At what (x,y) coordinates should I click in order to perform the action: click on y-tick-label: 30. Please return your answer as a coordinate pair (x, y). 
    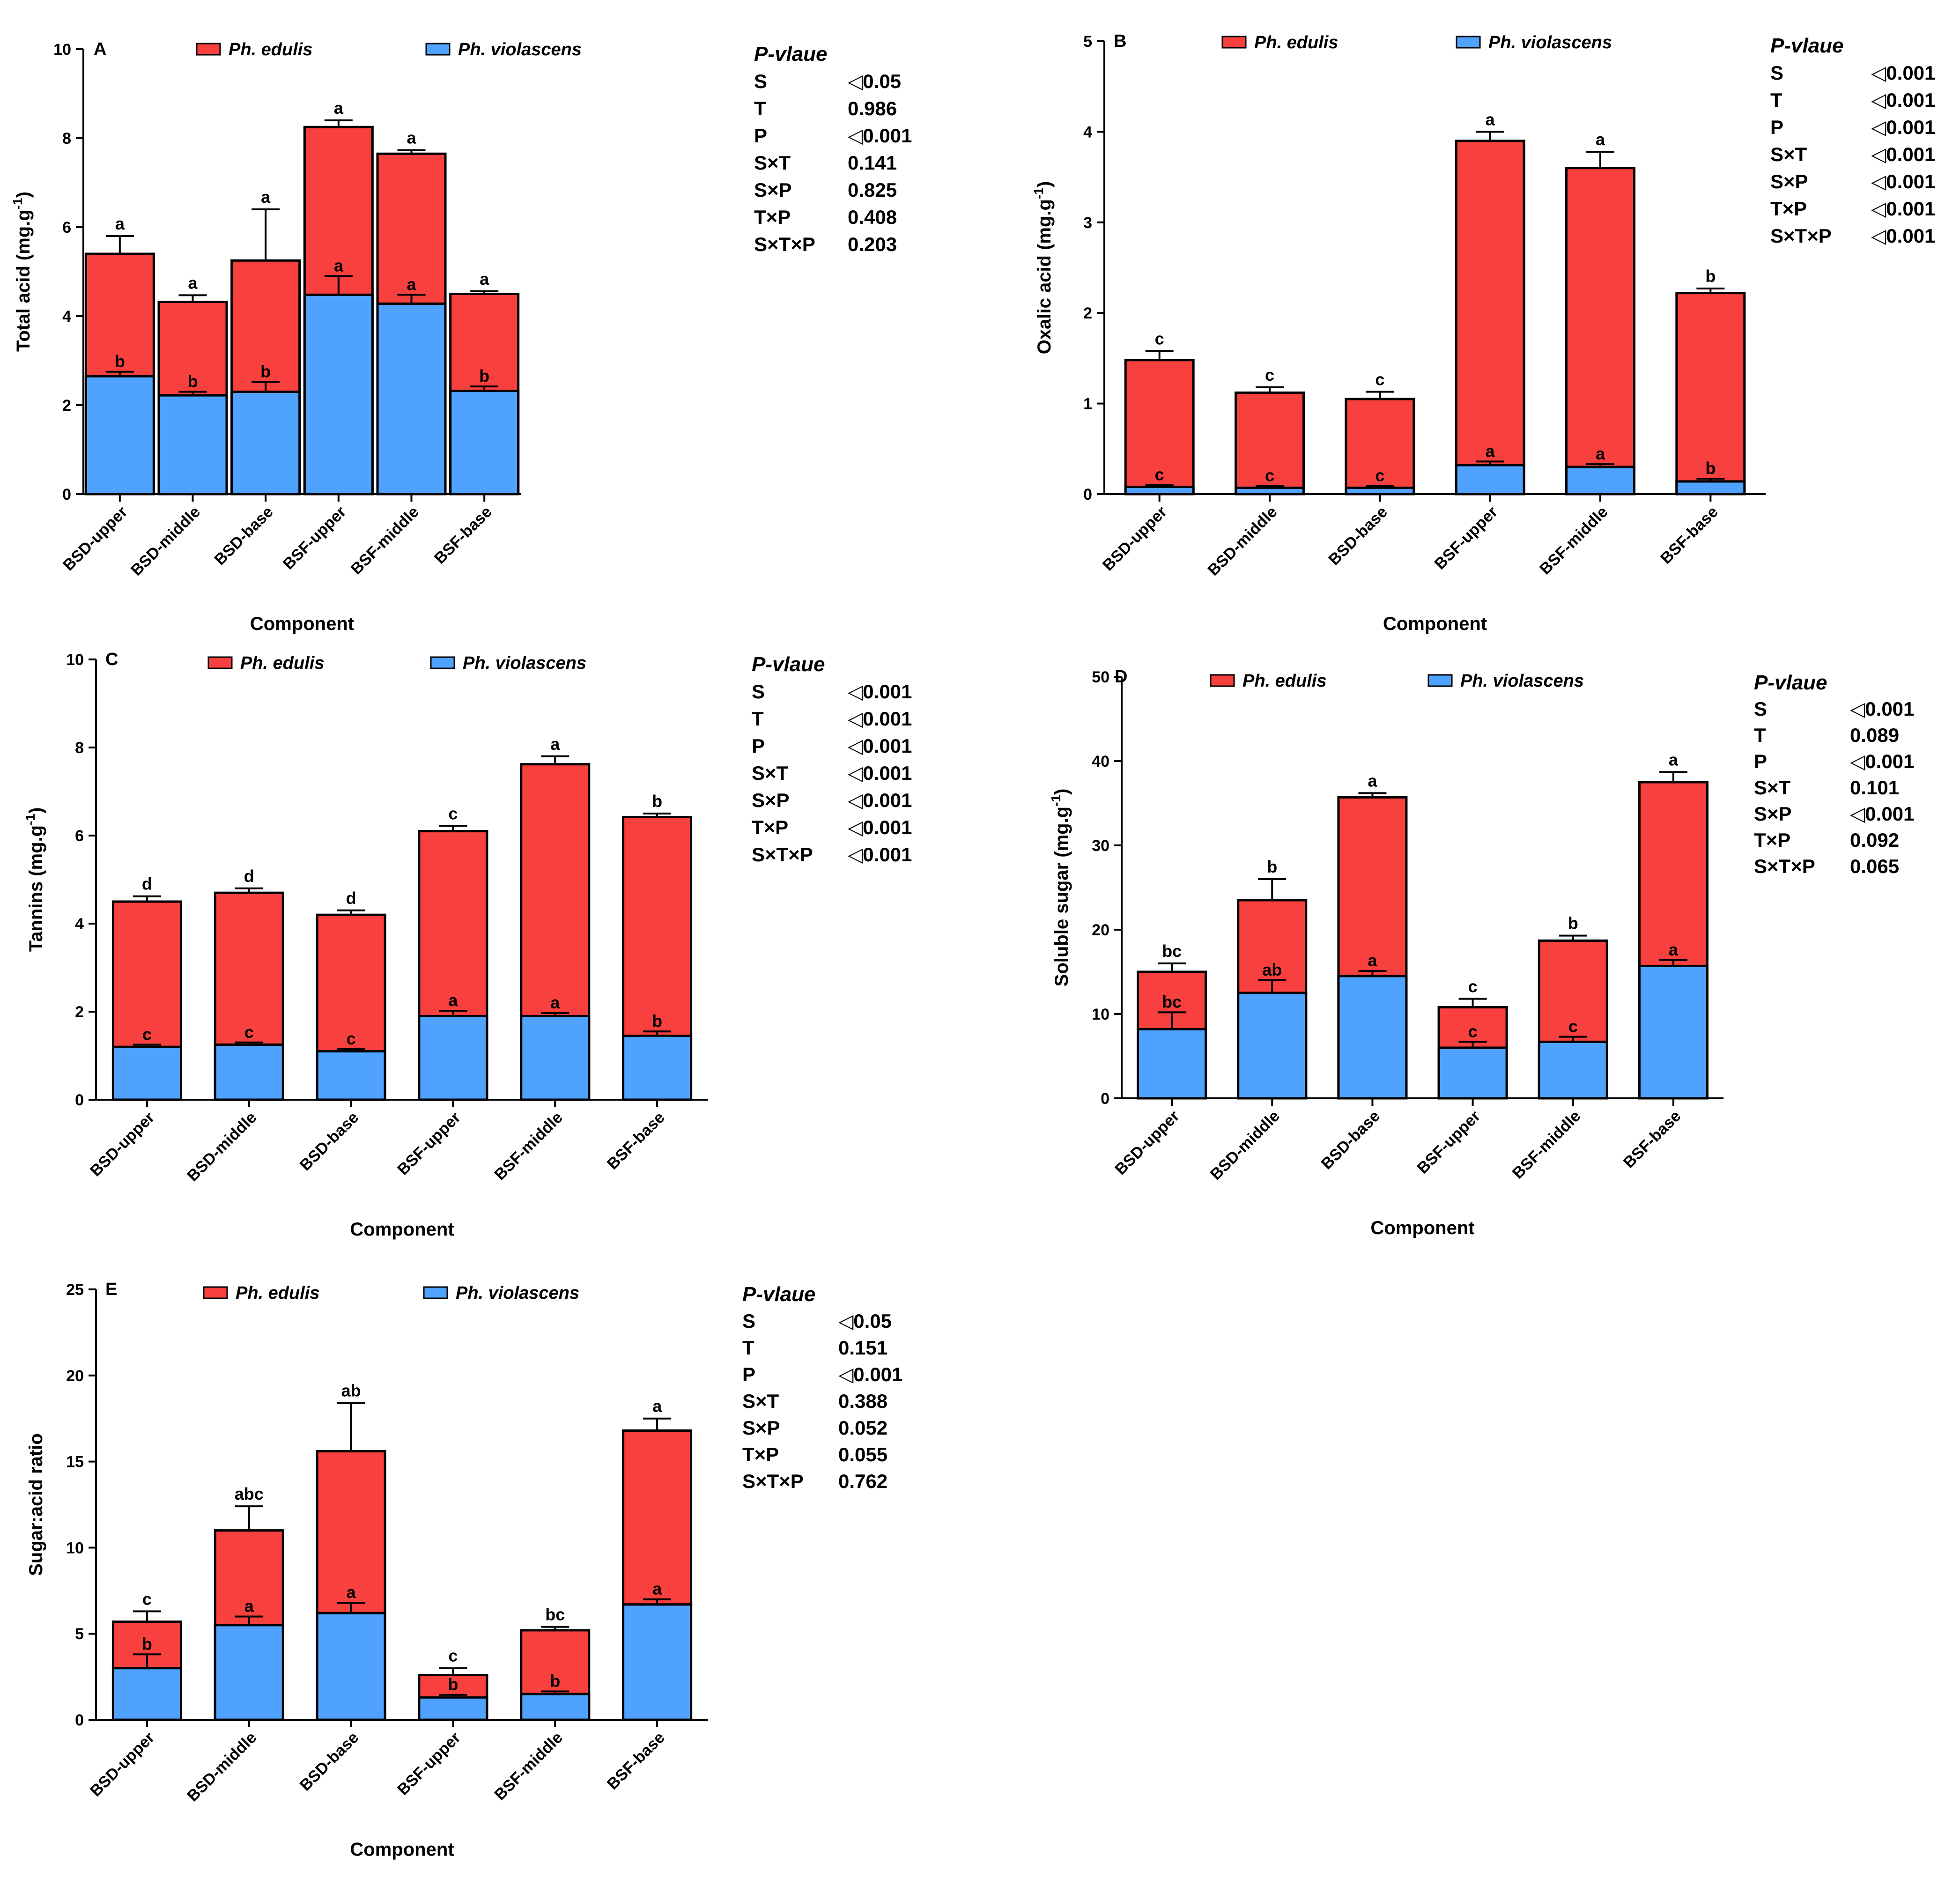
    Looking at the image, I should click on (1100, 846).